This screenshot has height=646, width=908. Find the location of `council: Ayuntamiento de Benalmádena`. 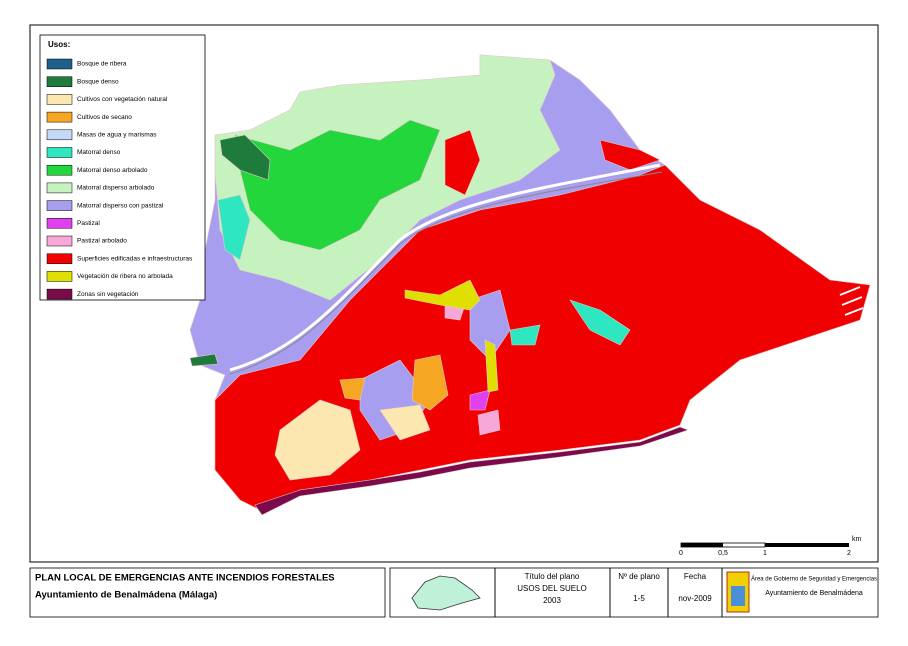

council: Ayuntamiento de Benalmádena is located at coordinates (814, 593).